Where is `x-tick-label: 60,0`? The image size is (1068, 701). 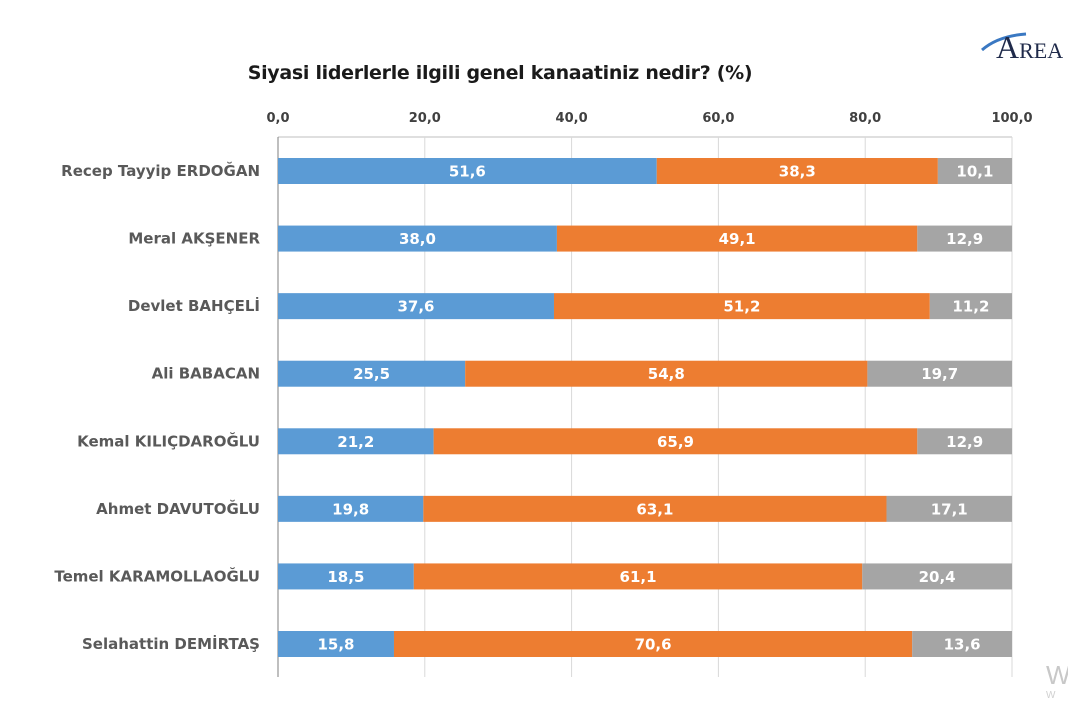
x-tick-label: 60,0 is located at coordinates (718, 118).